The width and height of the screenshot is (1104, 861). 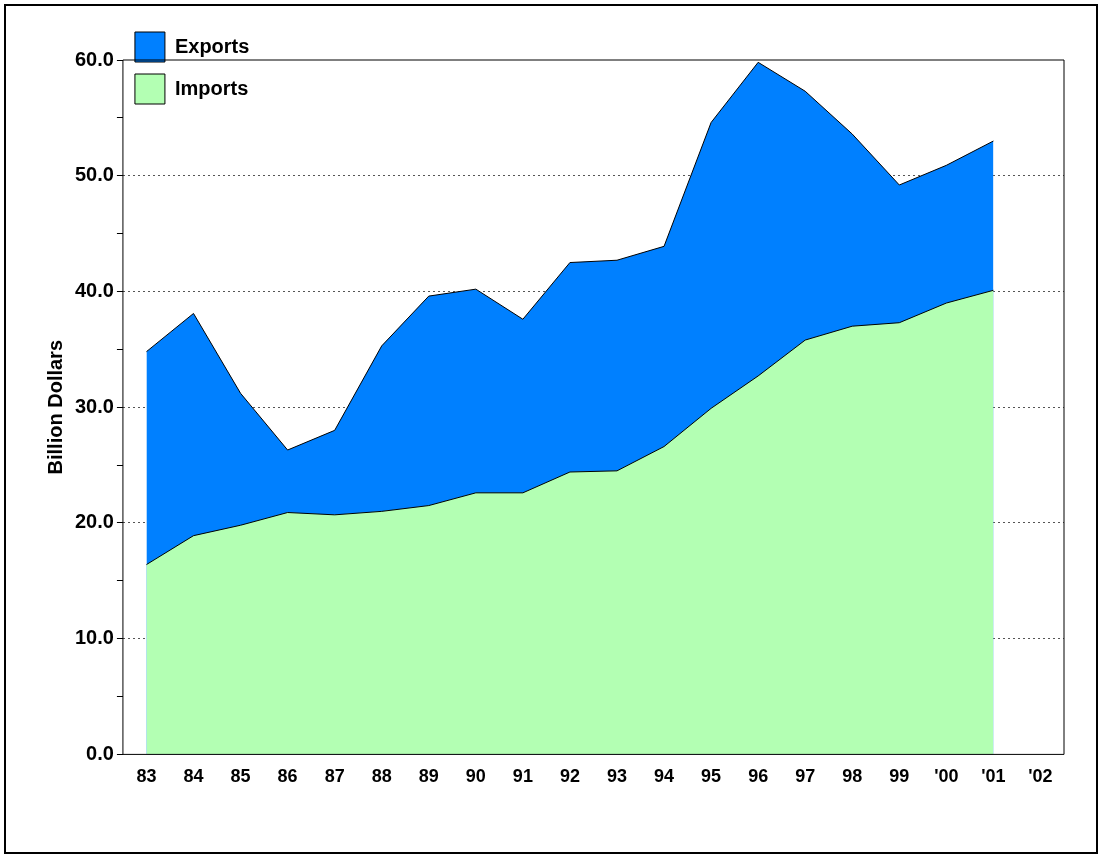 What do you see at coordinates (946, 776) in the screenshot?
I see `x-tick-label: '00` at bounding box center [946, 776].